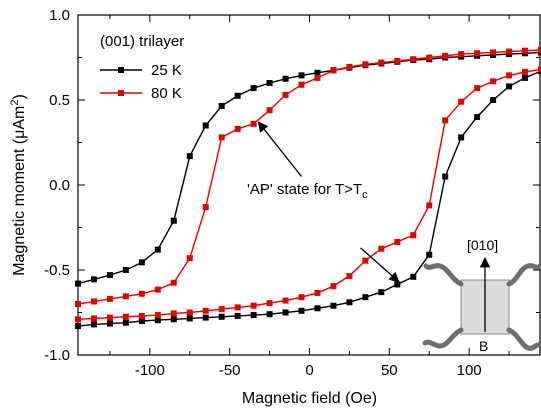 The width and height of the screenshot is (541, 412). I want to click on y-axis-title: Magnetic moment (μAm2), so click(18, 185).